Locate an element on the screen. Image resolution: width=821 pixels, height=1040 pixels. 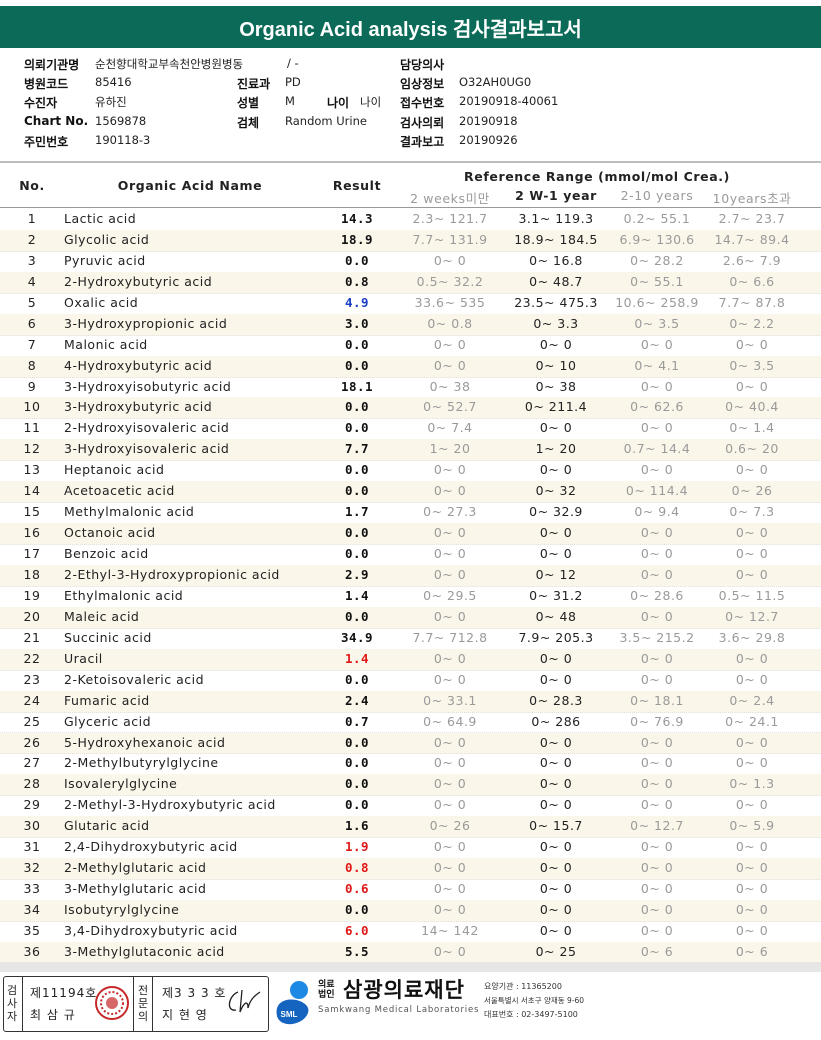
acid-name: 2-Ethyl-3-Hydroxypropionic acid is located at coordinates (172, 574).